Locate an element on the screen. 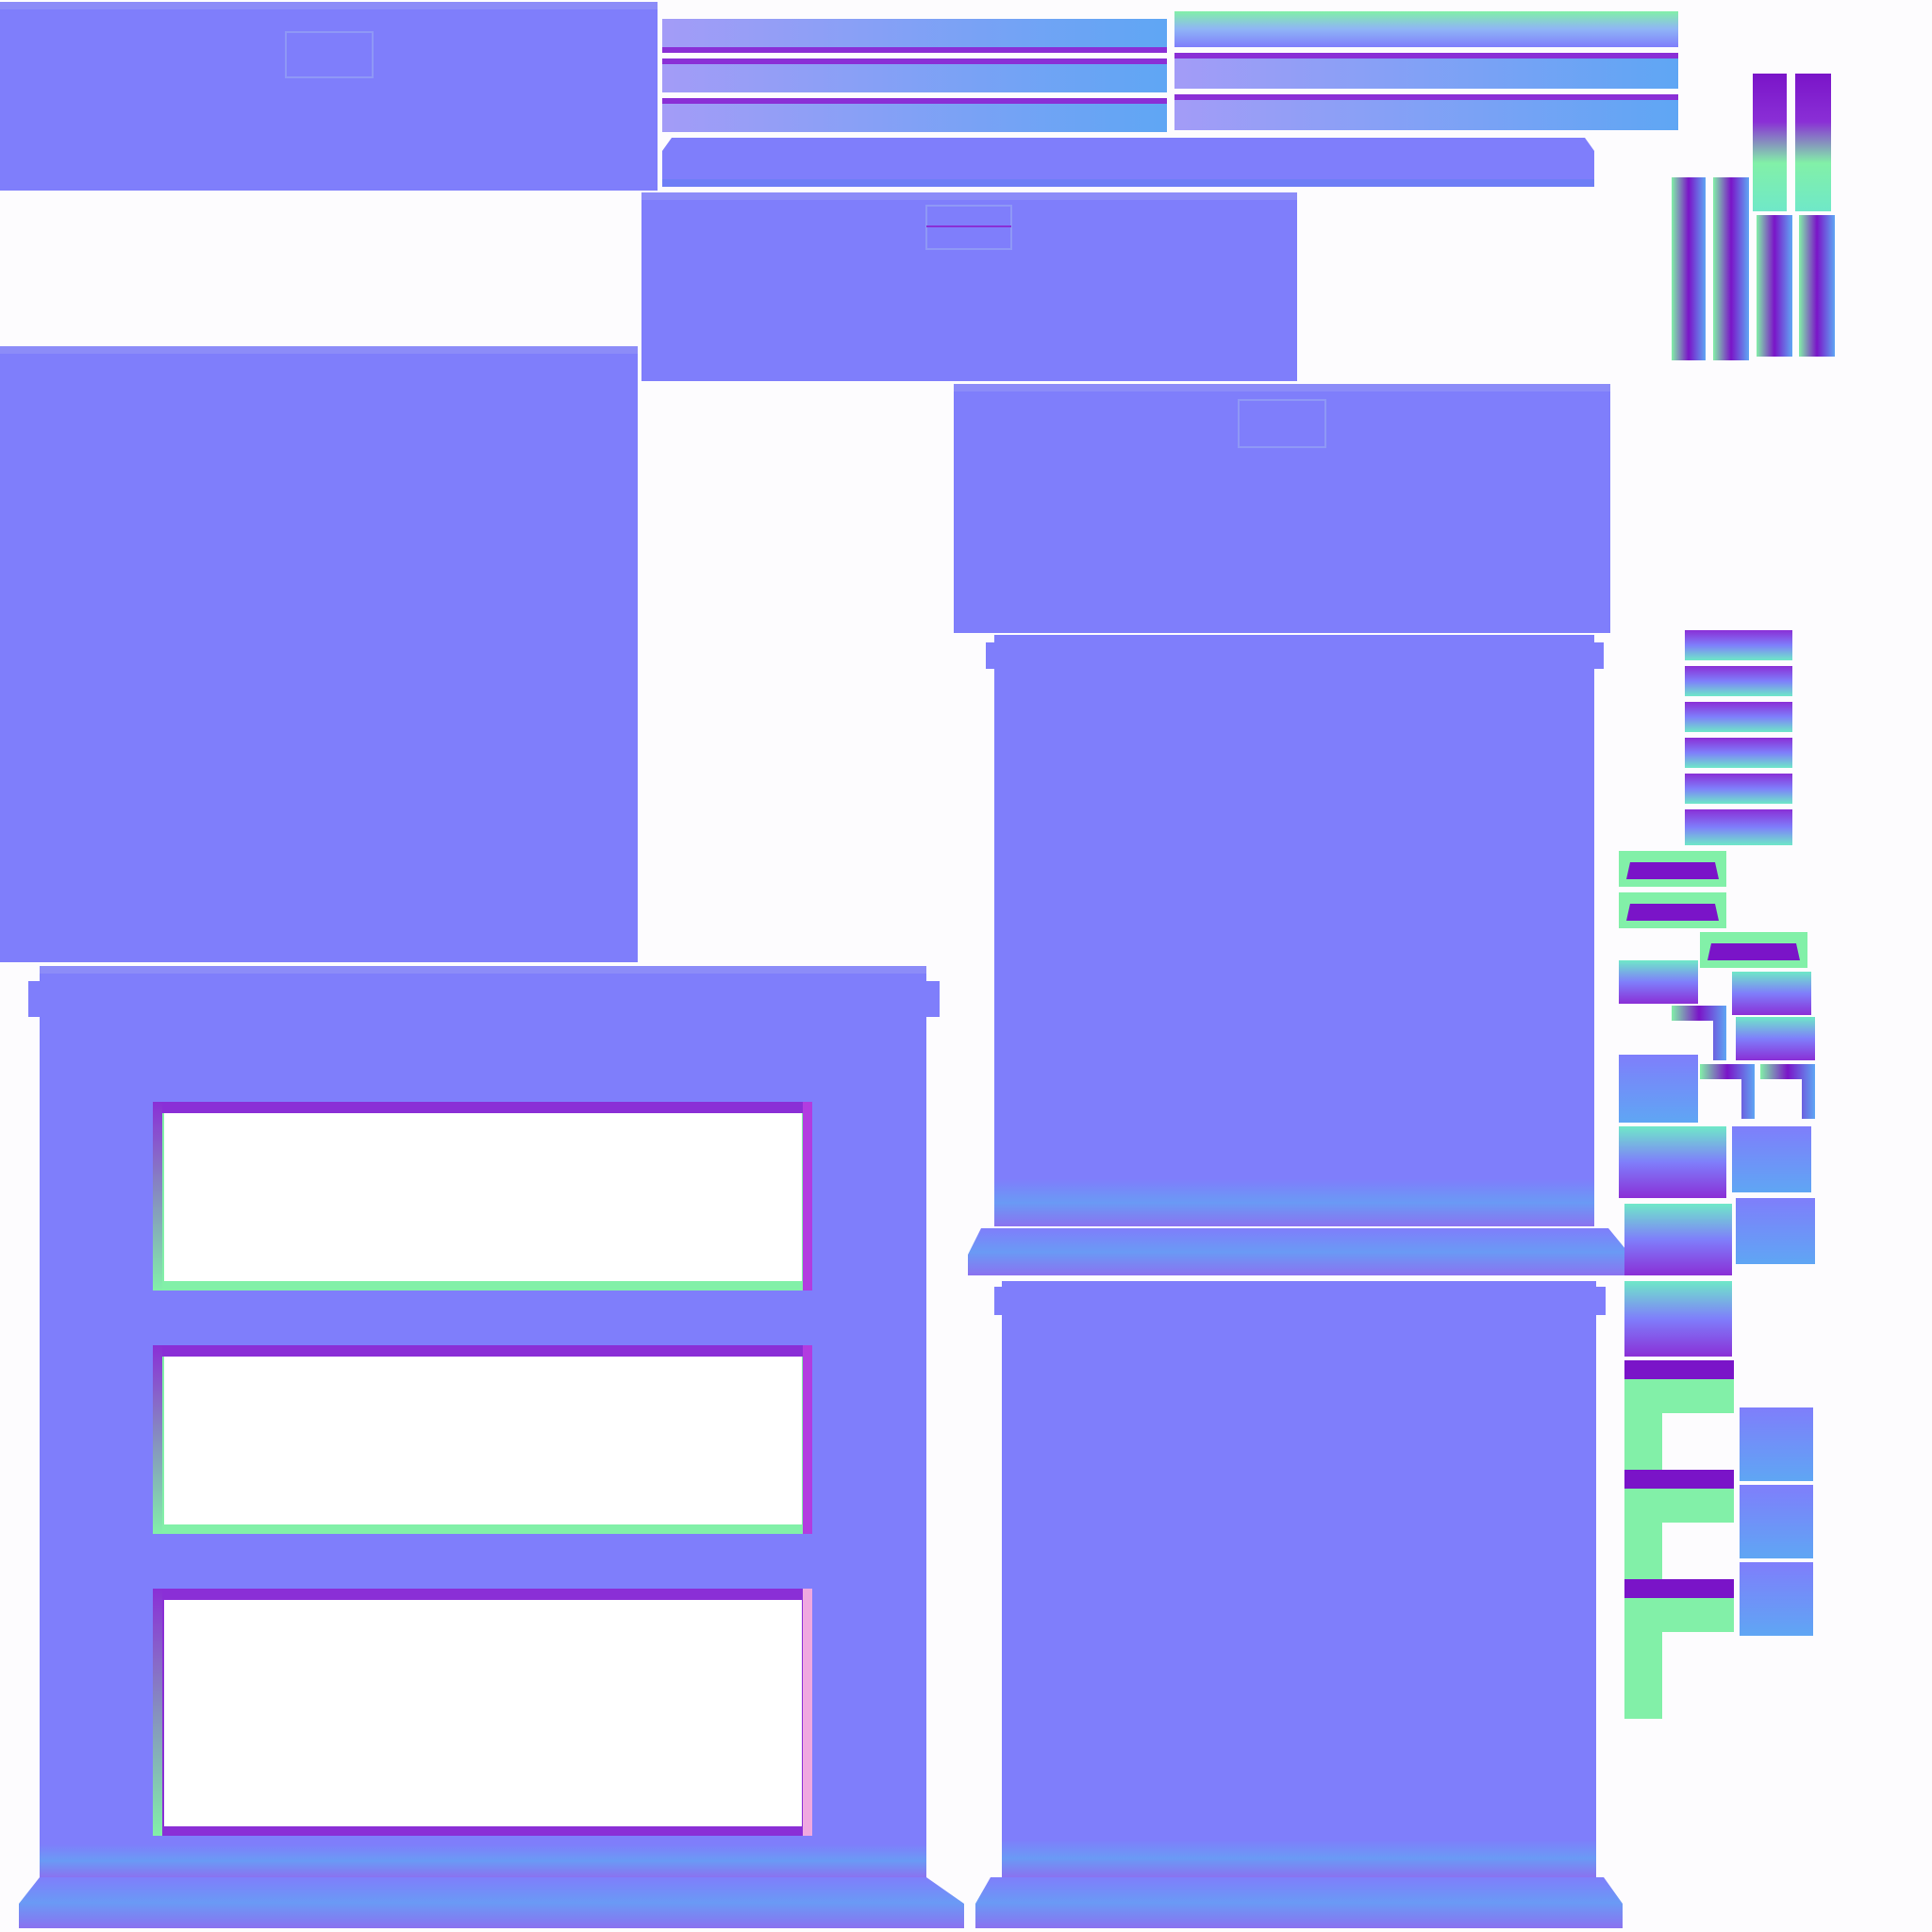 This screenshot has height=1932, width=1932. pillar-islands is located at coordinates (1753, 217).